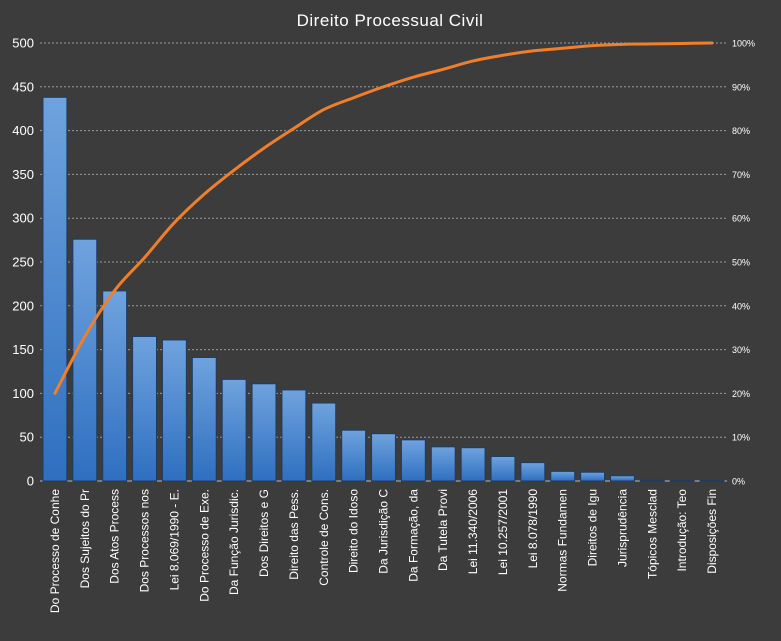 This screenshot has width=781, height=641. What do you see at coordinates (23, 218) in the screenshot?
I see `left-tick-label: 300` at bounding box center [23, 218].